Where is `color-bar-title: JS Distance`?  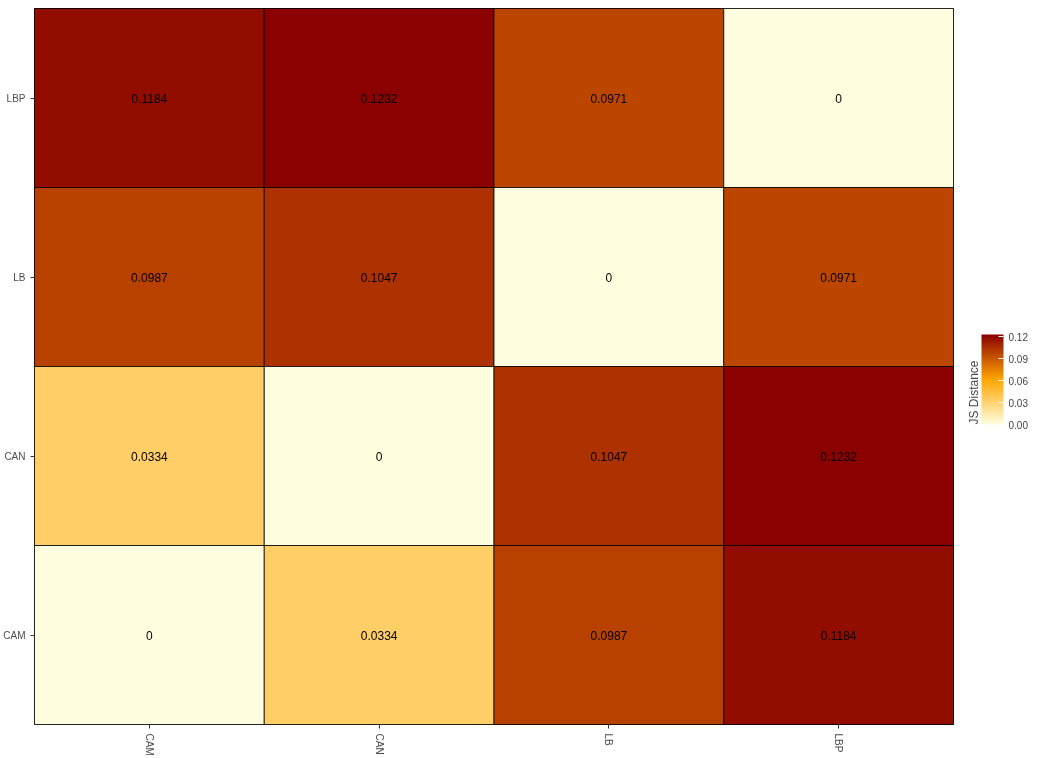 color-bar-title: JS Distance is located at coordinates (973, 392).